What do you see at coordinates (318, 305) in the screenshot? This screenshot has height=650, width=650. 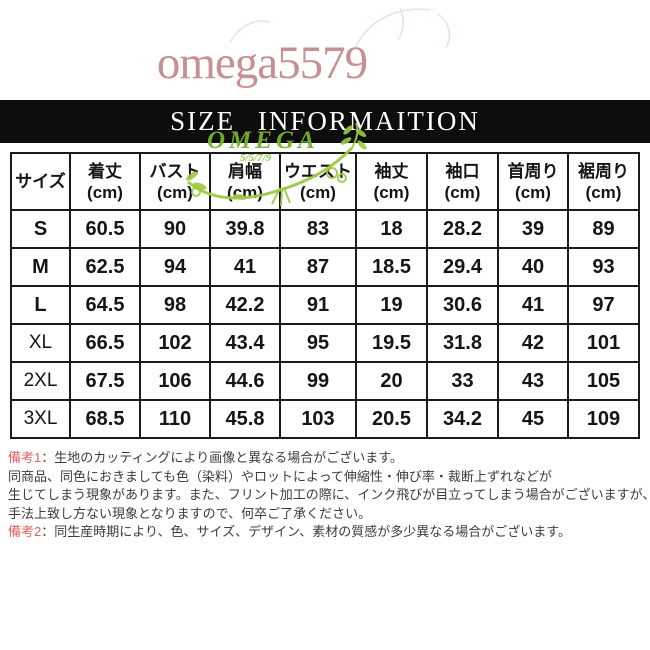 I see `value-cell: 91` at bounding box center [318, 305].